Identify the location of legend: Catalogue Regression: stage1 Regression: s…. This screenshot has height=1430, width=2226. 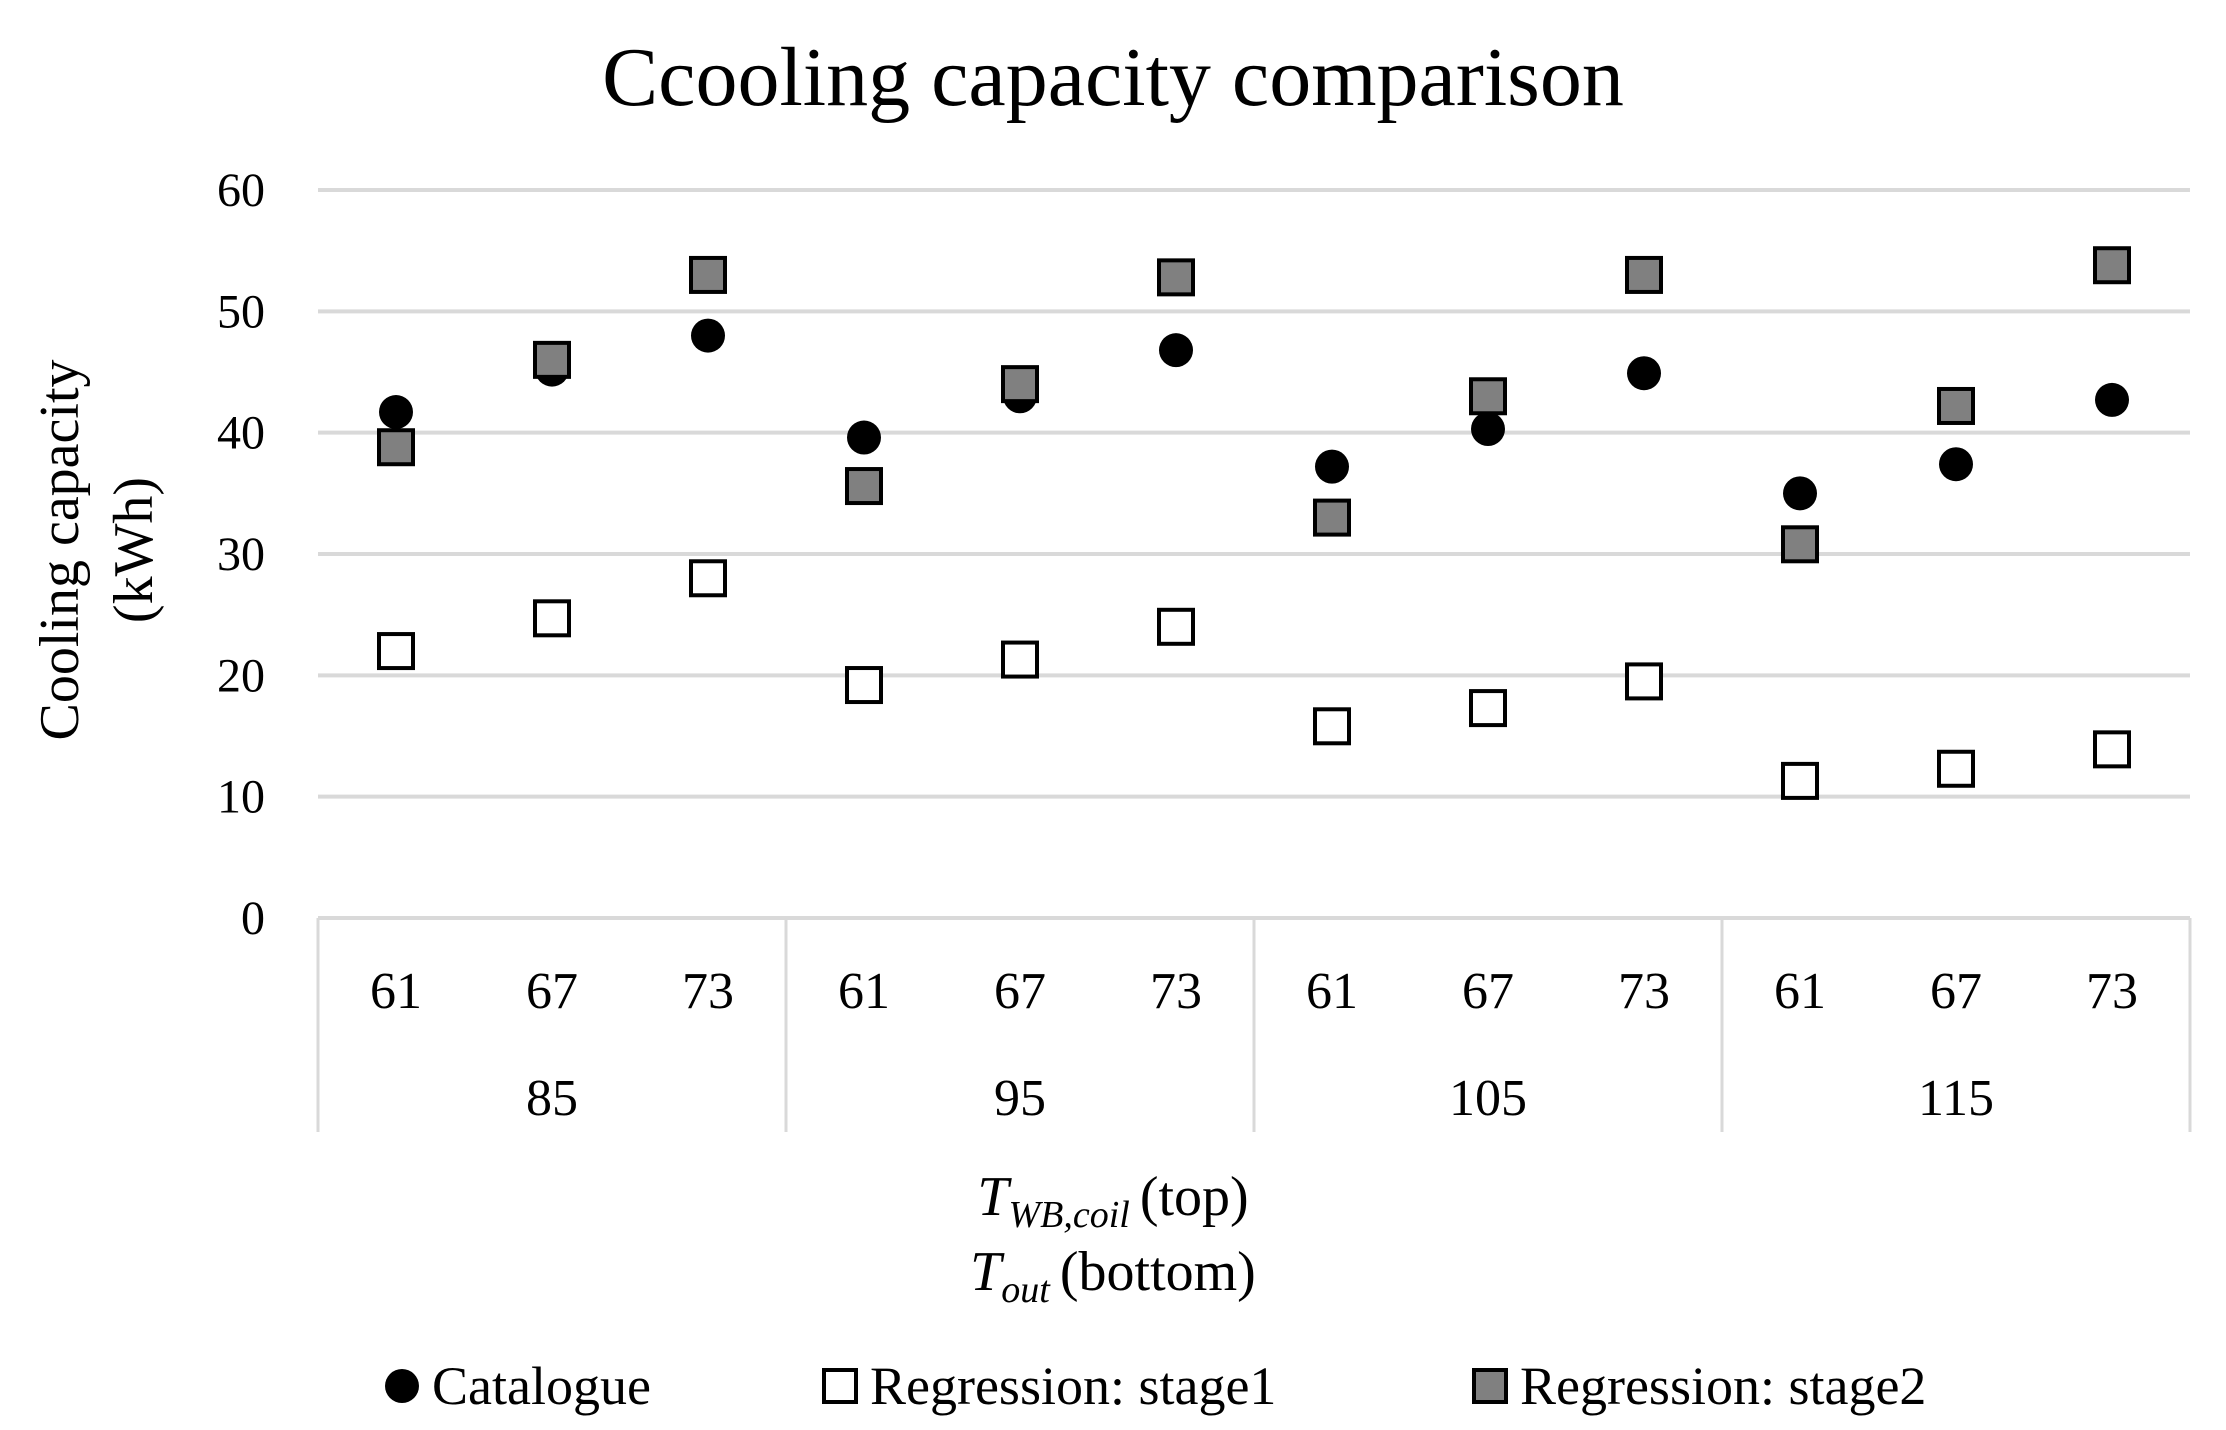
(1155, 1386).